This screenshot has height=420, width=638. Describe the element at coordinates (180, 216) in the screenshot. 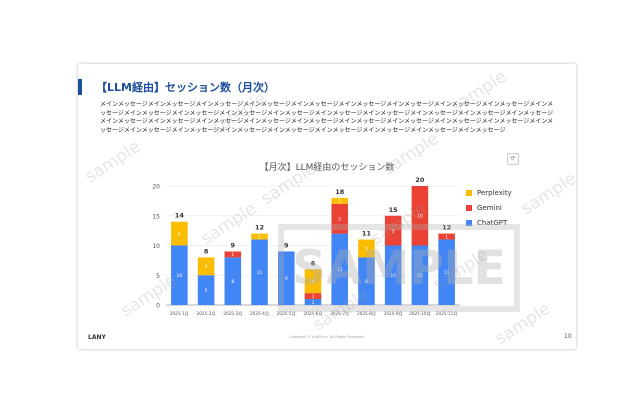

I see `total-label: 14` at that location.